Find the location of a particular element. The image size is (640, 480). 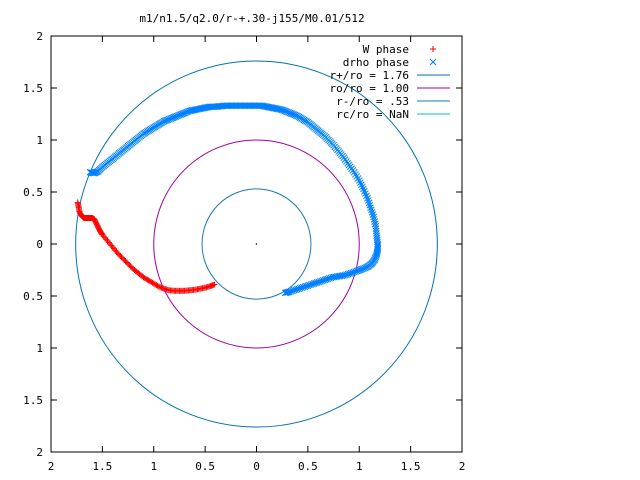

legend-label: r+/ro = 1.76 is located at coordinates (369, 75).